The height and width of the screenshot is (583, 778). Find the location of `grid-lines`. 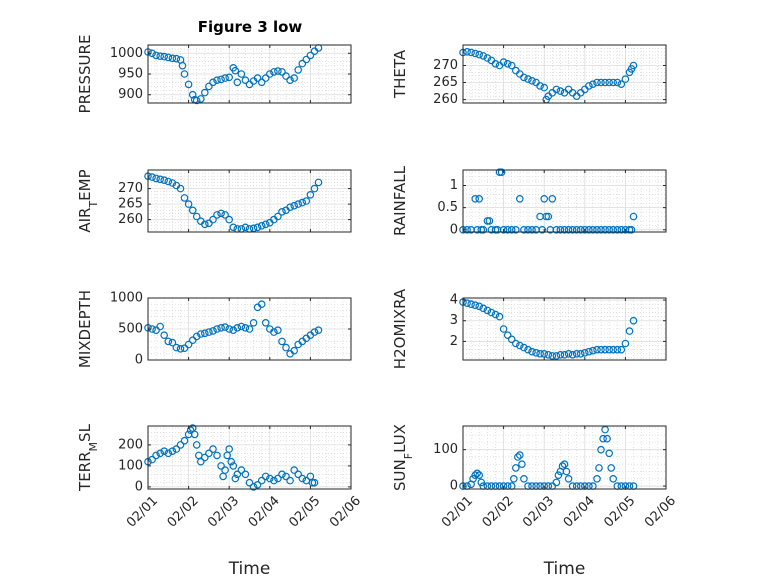

grid-lines is located at coordinates (564, 74).